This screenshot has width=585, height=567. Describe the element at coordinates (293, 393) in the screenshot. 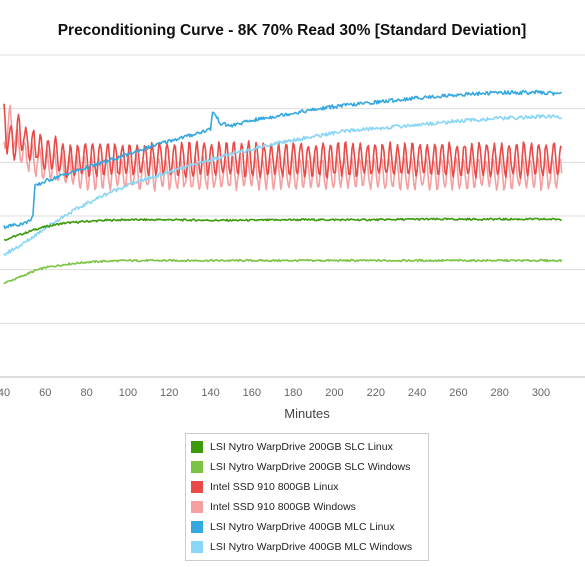

I see `x-tick-label: 180` at that location.